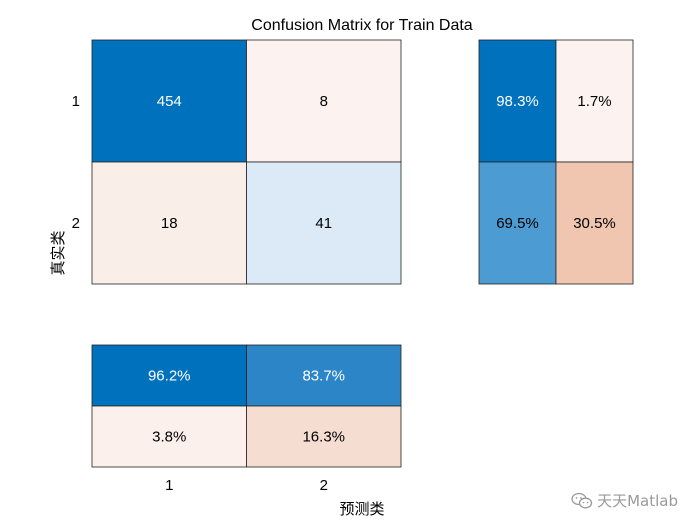  I want to click on matrix-label-1-1: 454, so click(169, 101).